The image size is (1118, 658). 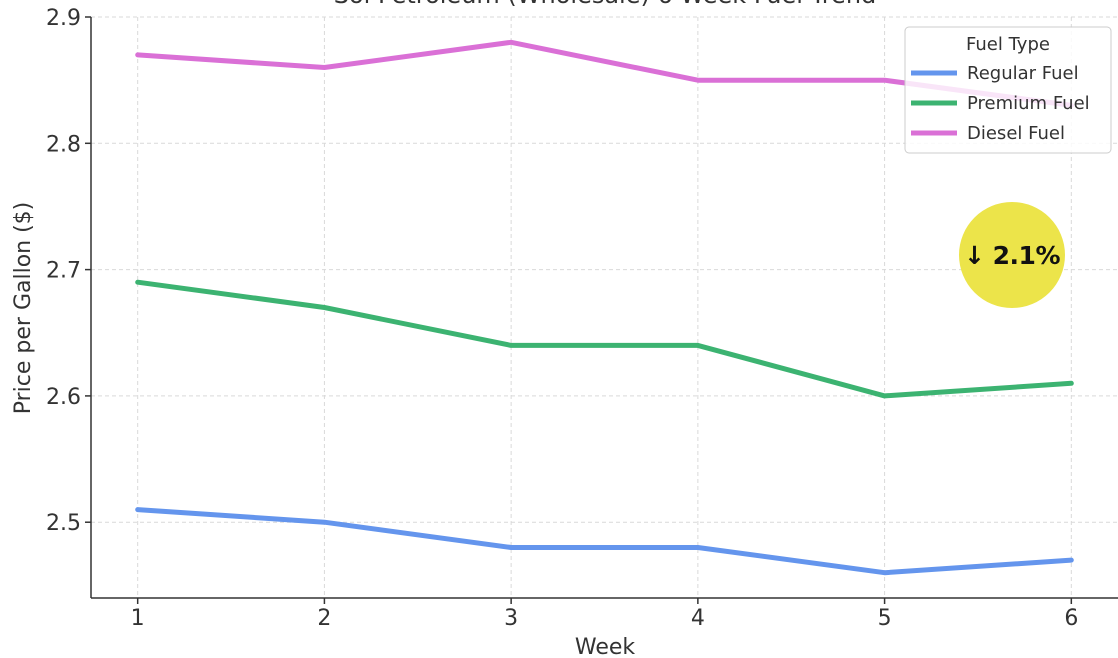 What do you see at coordinates (1016, 133) in the screenshot?
I see `legend-label-diesel-fuel: Diesel Fuel` at bounding box center [1016, 133].